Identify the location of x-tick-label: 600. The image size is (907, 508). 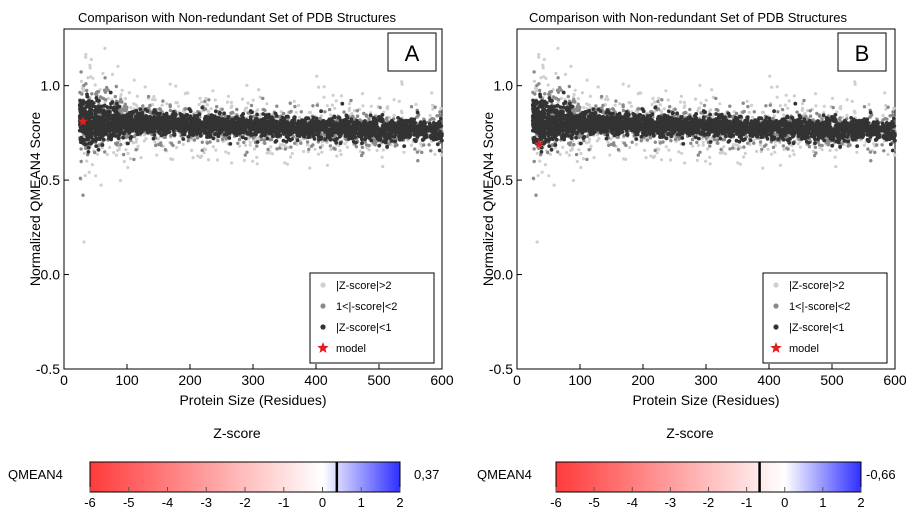
(441, 380).